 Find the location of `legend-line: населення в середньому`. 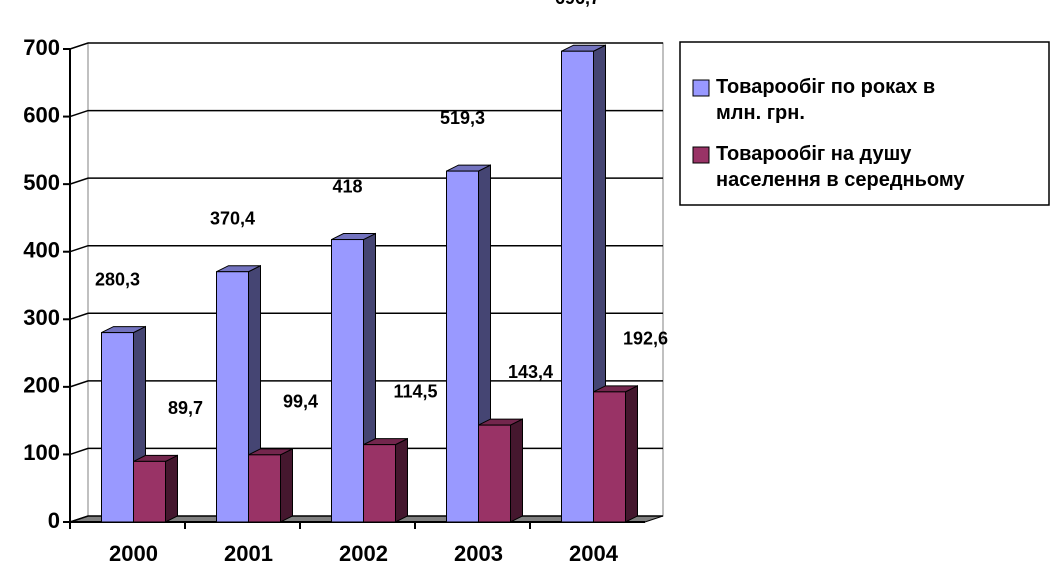

legend-line: населення в середньому is located at coordinates (840, 180).